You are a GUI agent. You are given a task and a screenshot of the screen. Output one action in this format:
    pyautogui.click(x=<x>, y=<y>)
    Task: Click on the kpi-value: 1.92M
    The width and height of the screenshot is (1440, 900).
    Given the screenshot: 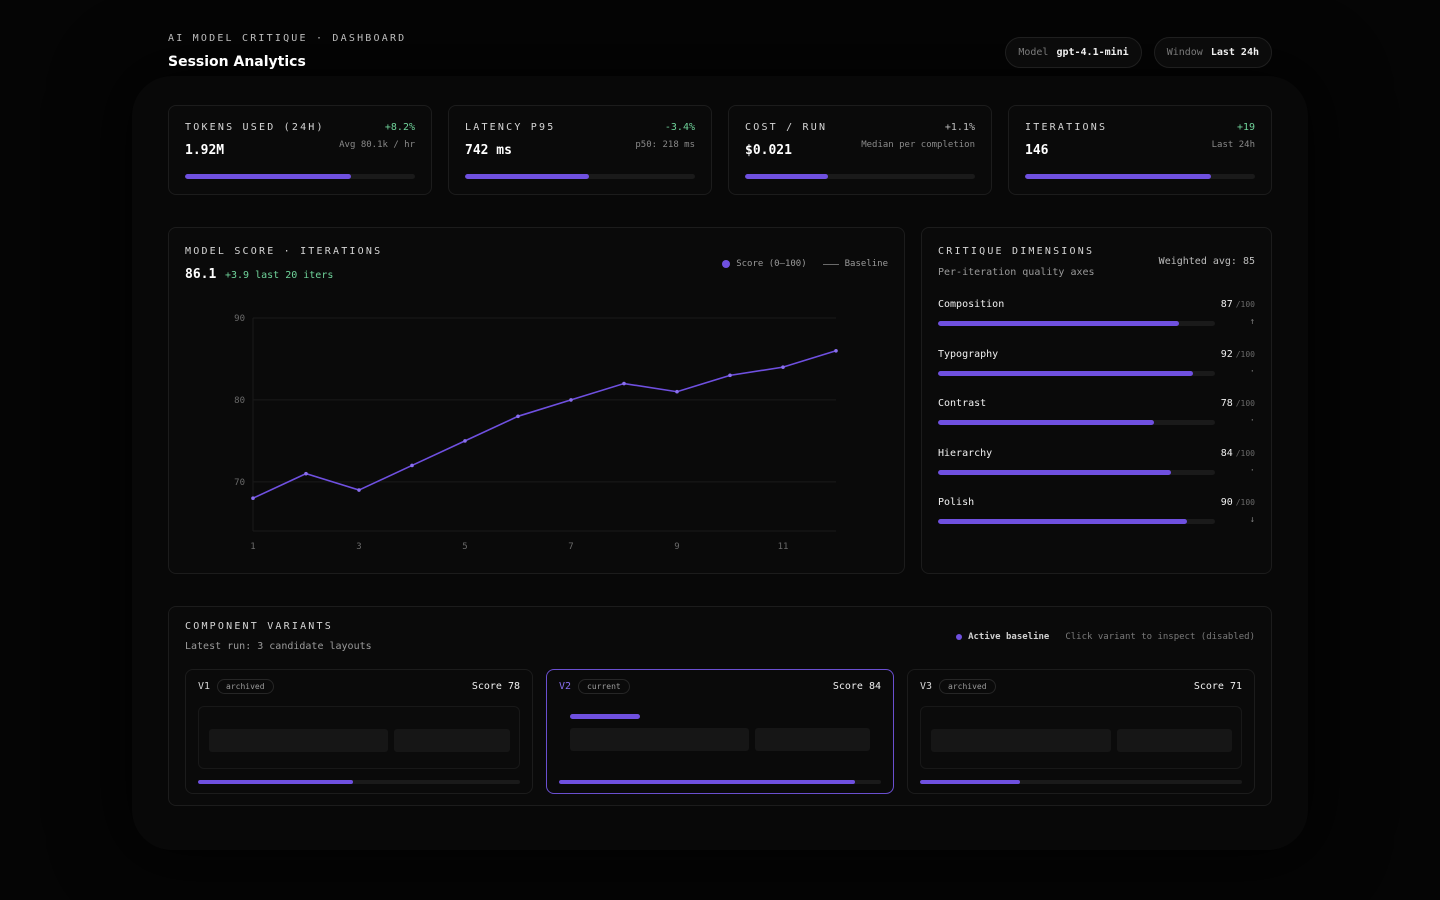 What is the action you would take?
    pyautogui.click(x=205, y=150)
    